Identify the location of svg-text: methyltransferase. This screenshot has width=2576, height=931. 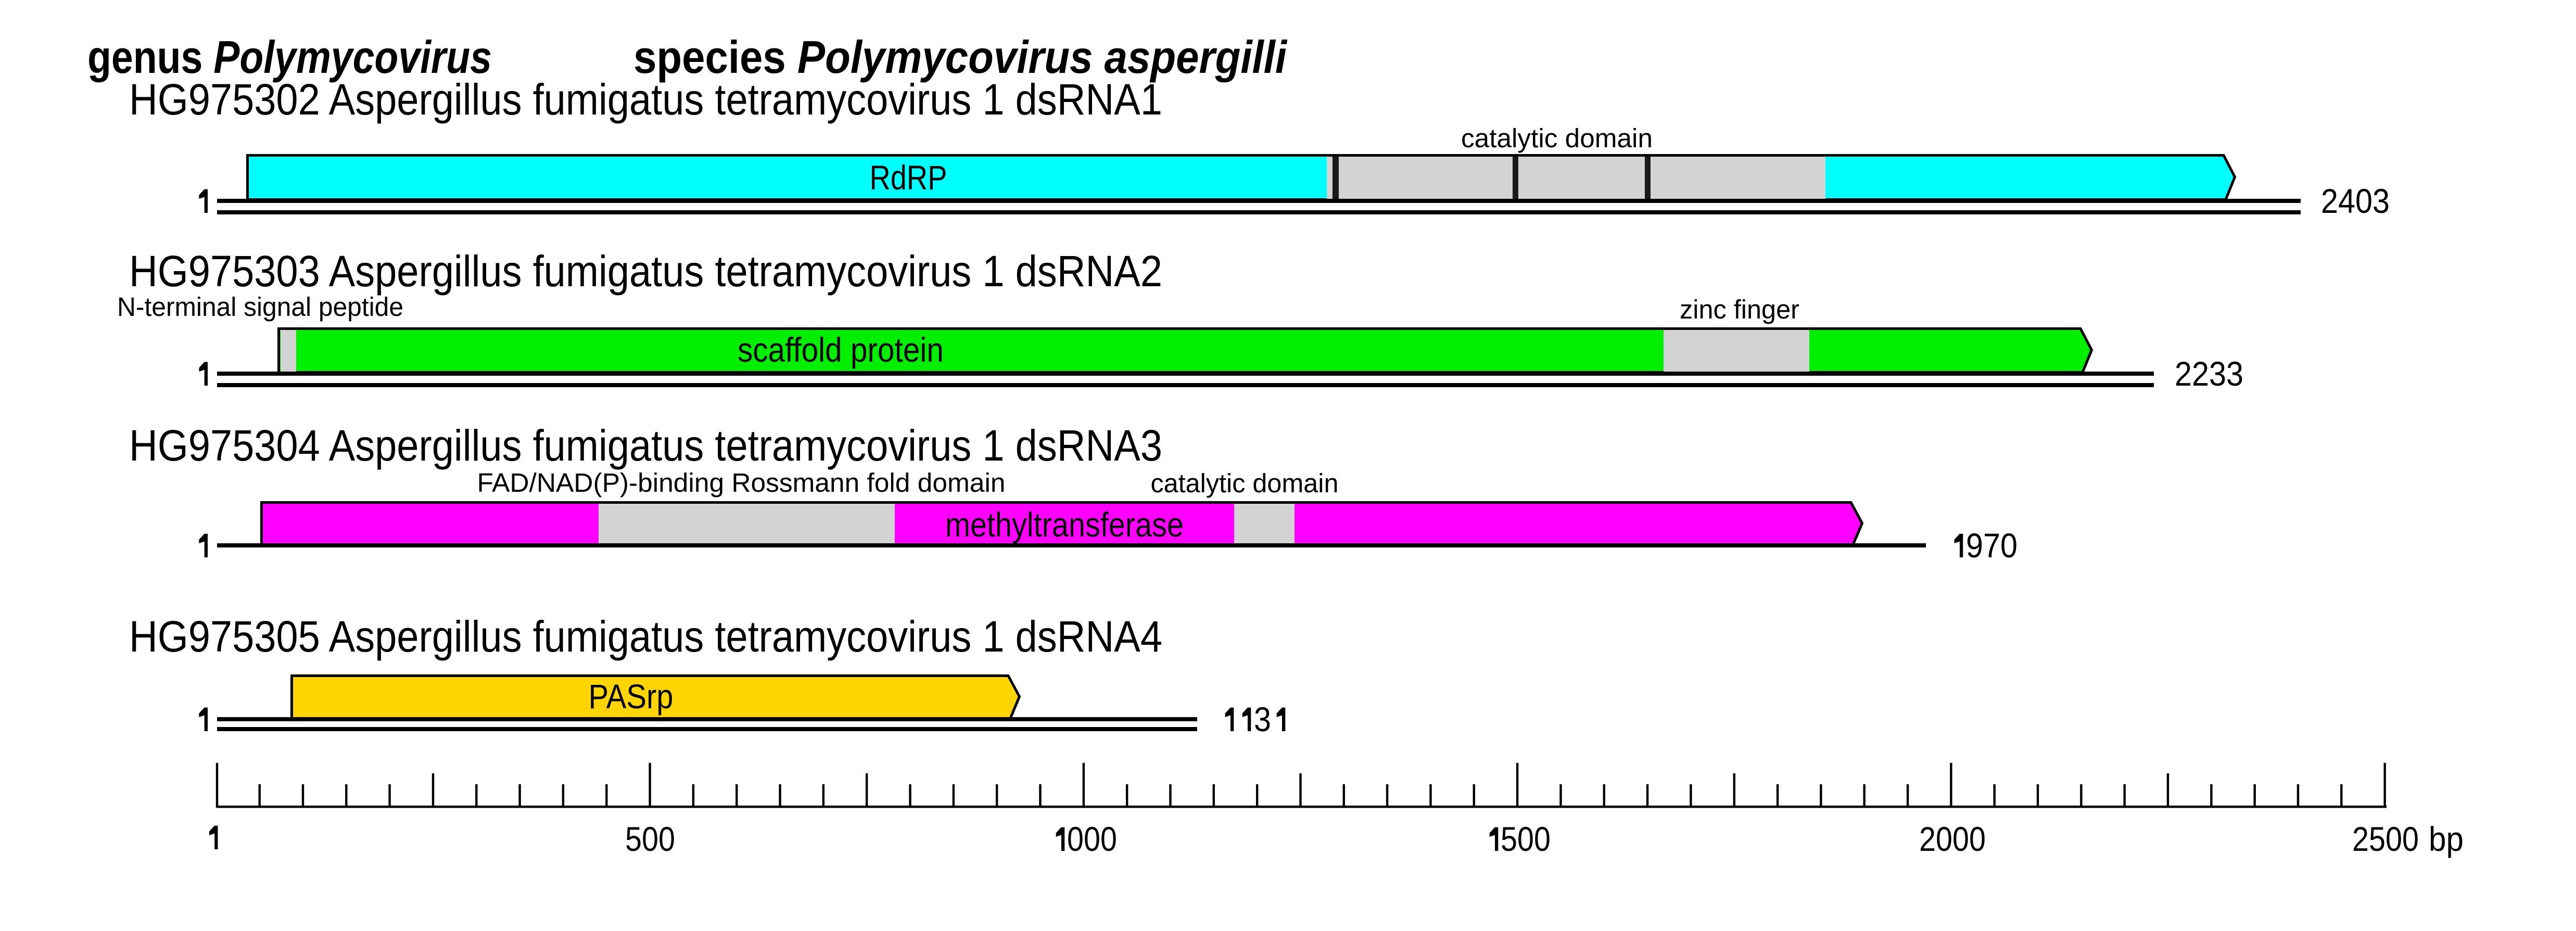
(1064, 524).